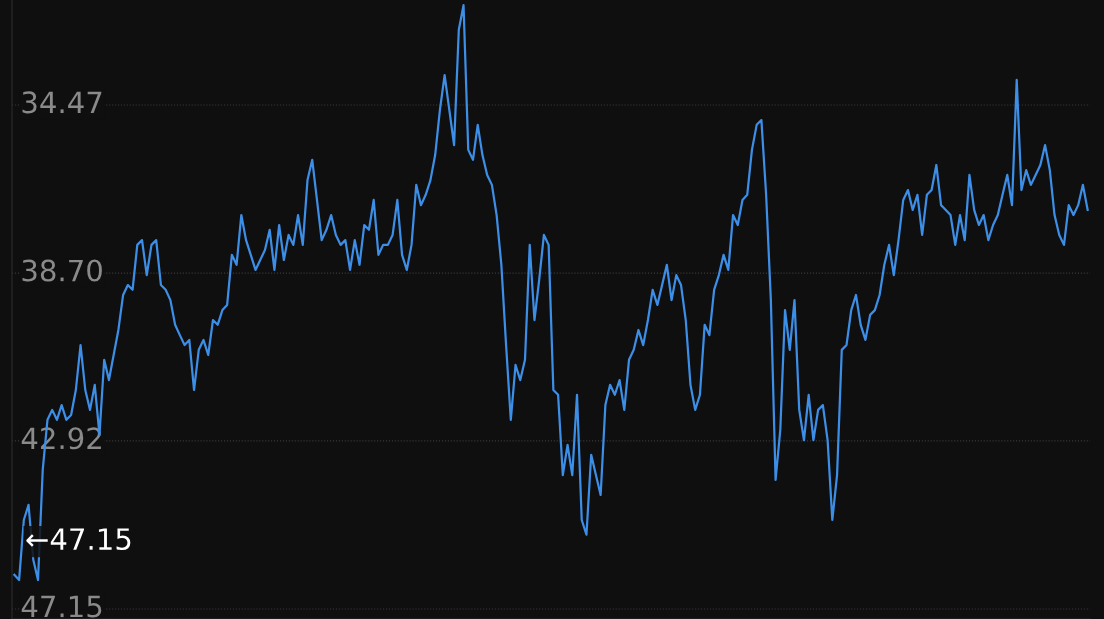 Image resolution: width=1104 pixels, height=619 pixels. What do you see at coordinates (62, 102) in the screenshot?
I see `y-tick-label: 34.47` at bounding box center [62, 102].